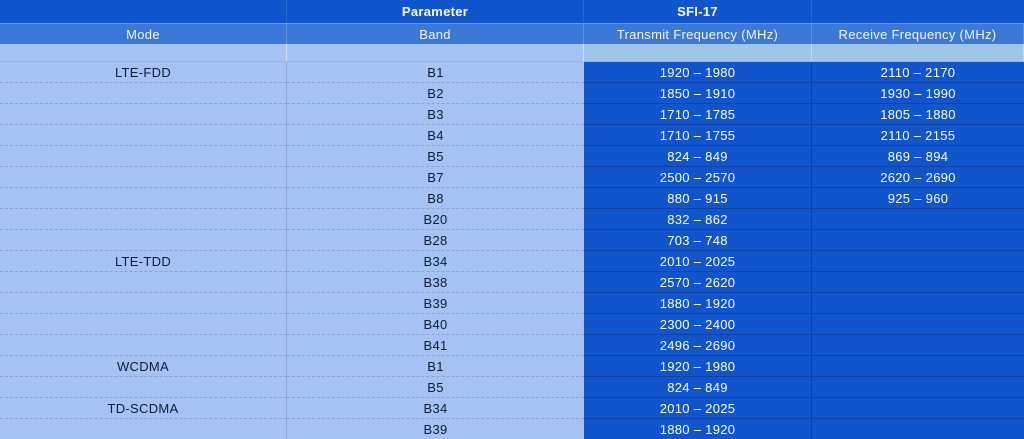 This screenshot has height=439, width=1024. I want to click on receive-frequency-cell: 869 – 894, so click(918, 156).